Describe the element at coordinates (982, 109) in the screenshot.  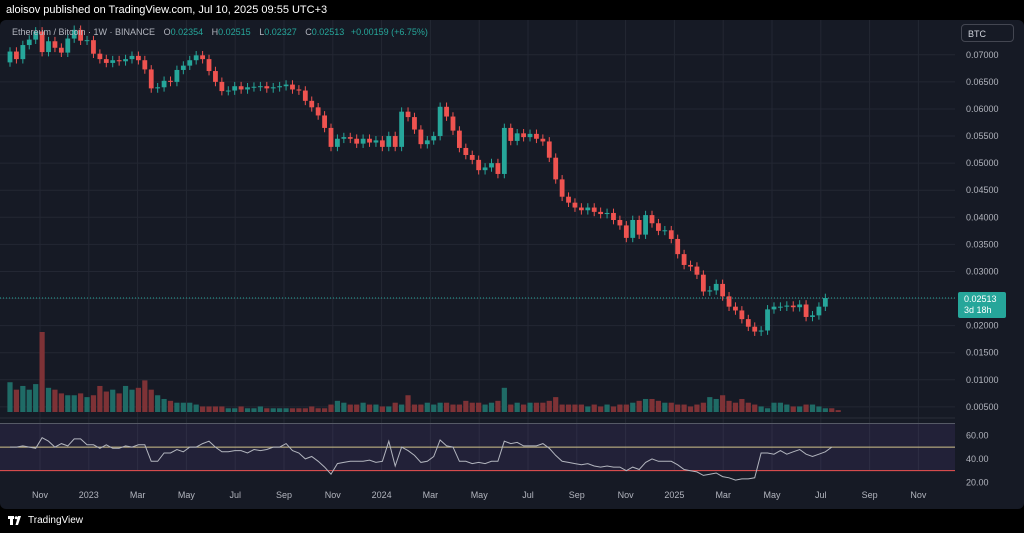
I see `price-tick-label: 0.06000` at that location.